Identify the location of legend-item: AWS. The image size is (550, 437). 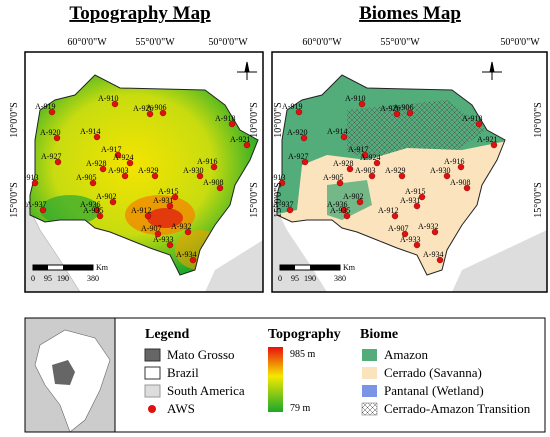
(181, 408).